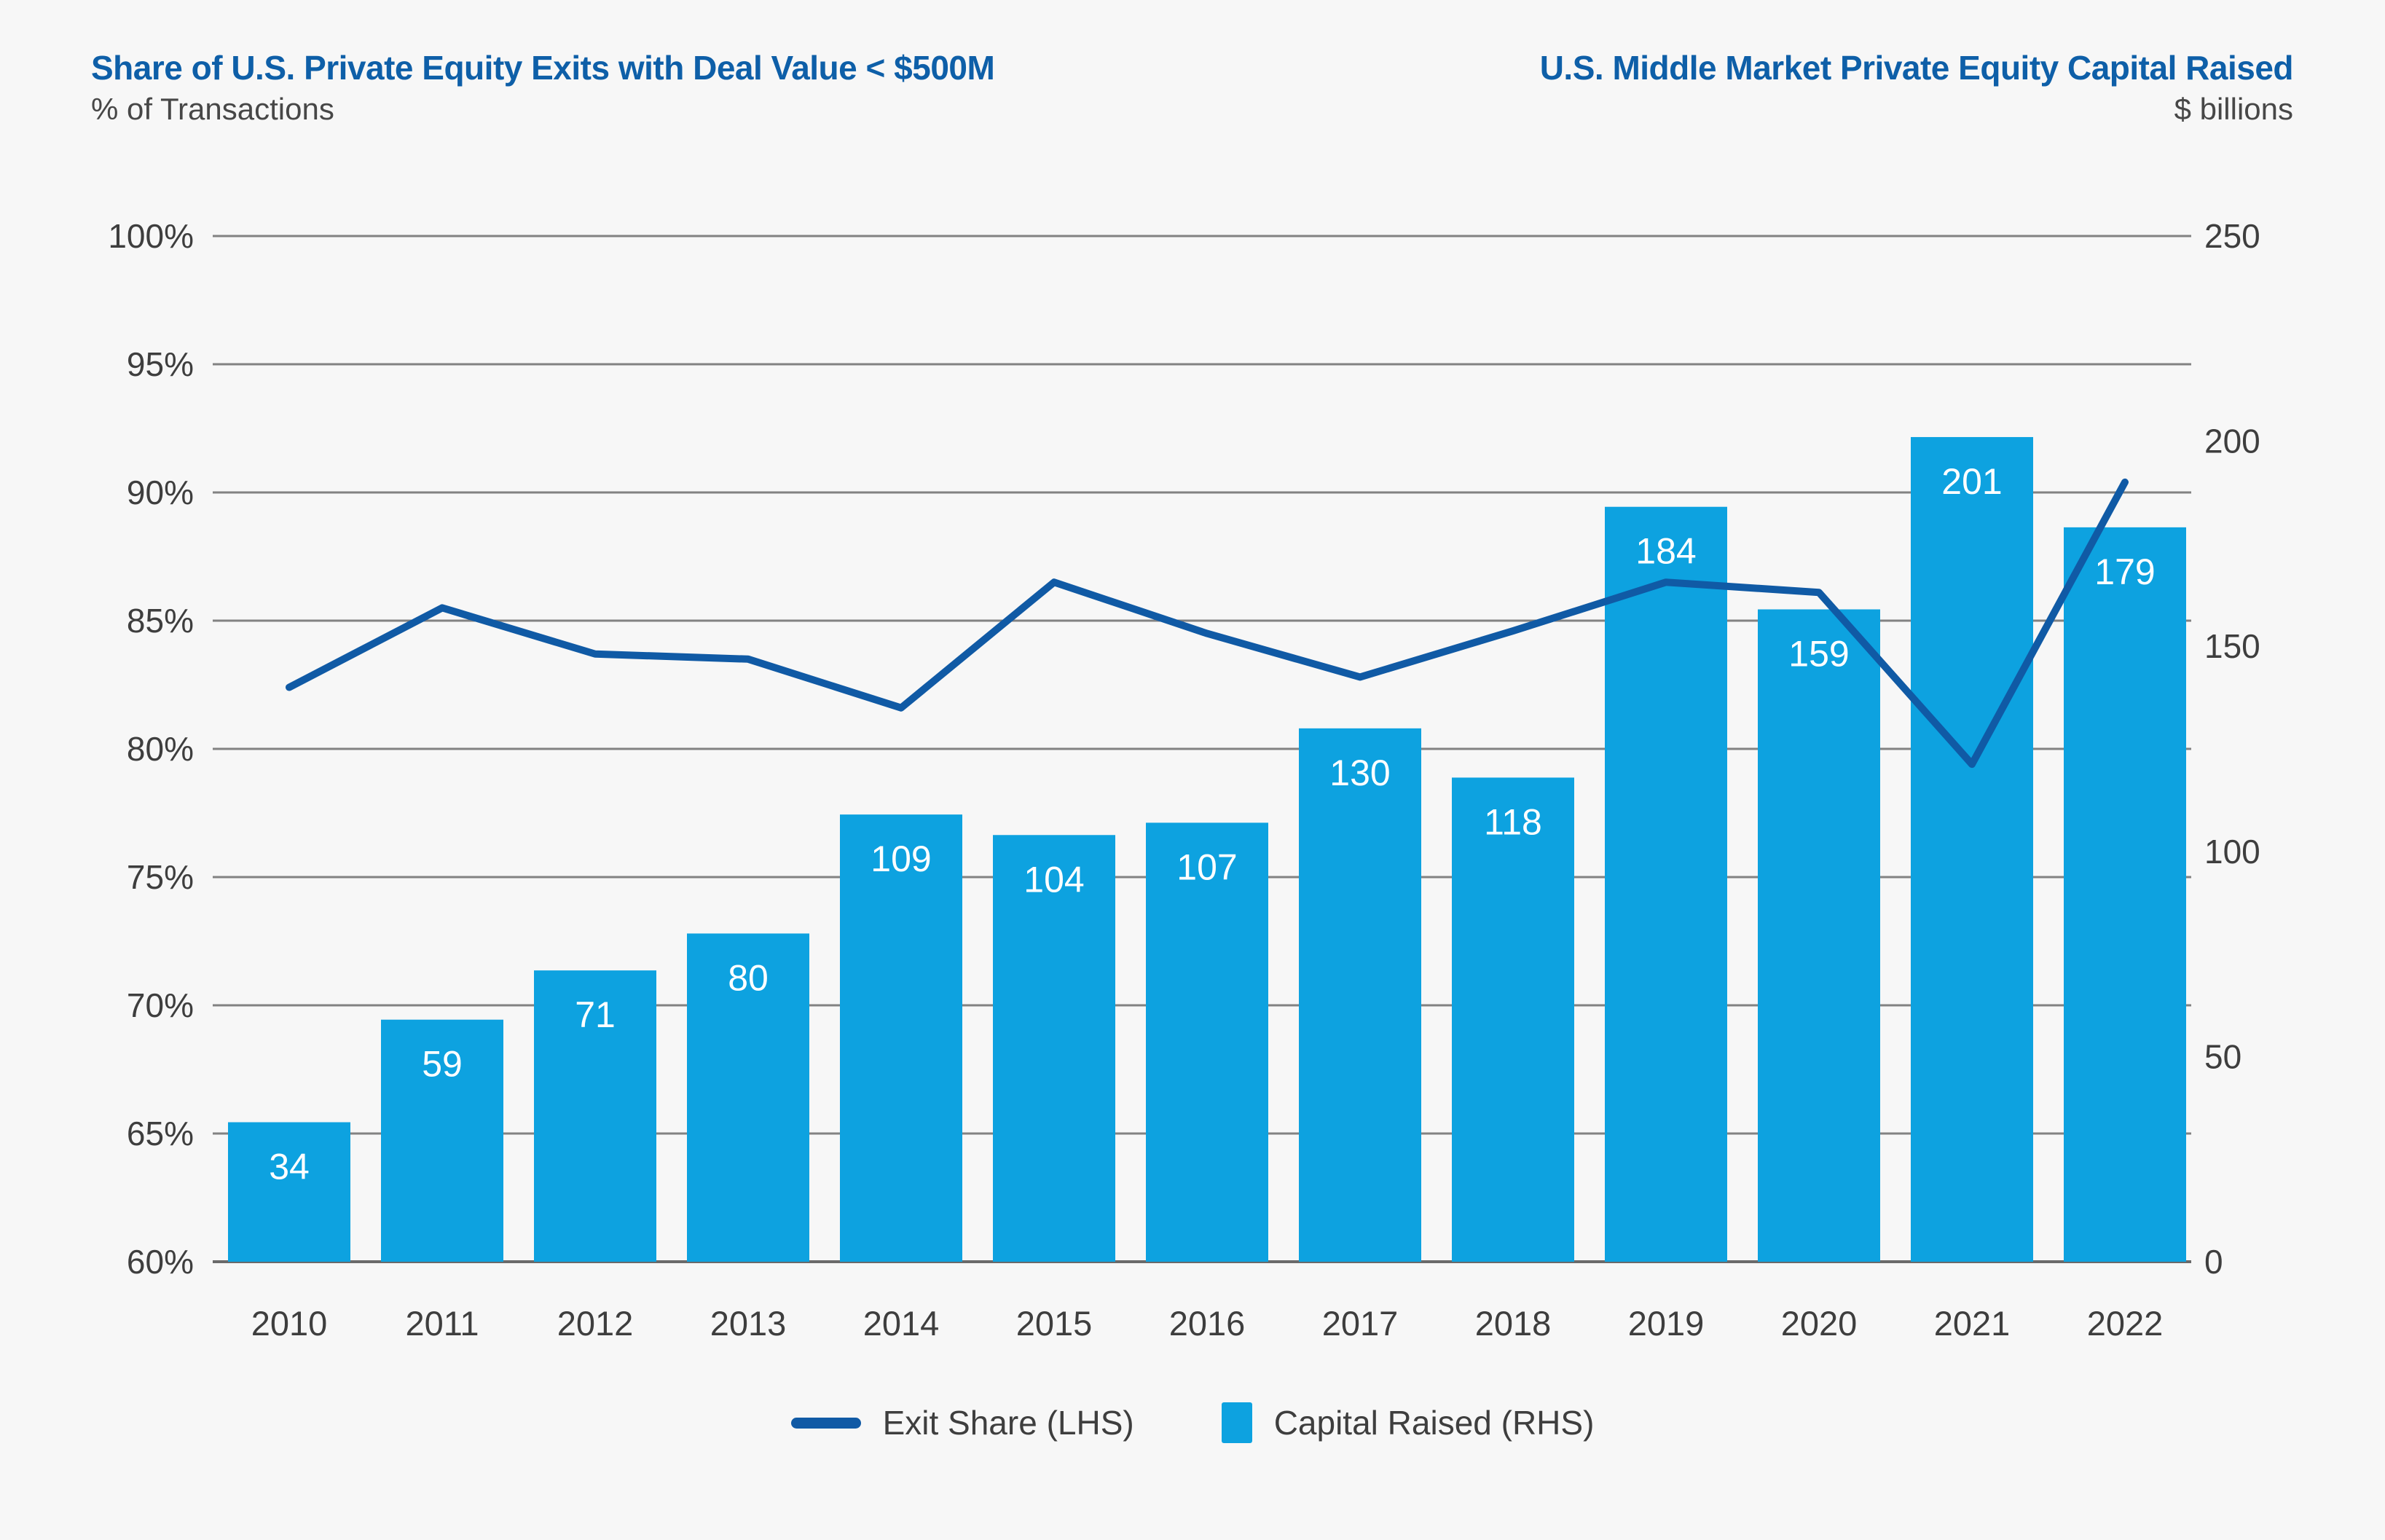  Describe the element at coordinates (2233, 109) in the screenshot. I see `right-axis-title: $ billions` at that location.